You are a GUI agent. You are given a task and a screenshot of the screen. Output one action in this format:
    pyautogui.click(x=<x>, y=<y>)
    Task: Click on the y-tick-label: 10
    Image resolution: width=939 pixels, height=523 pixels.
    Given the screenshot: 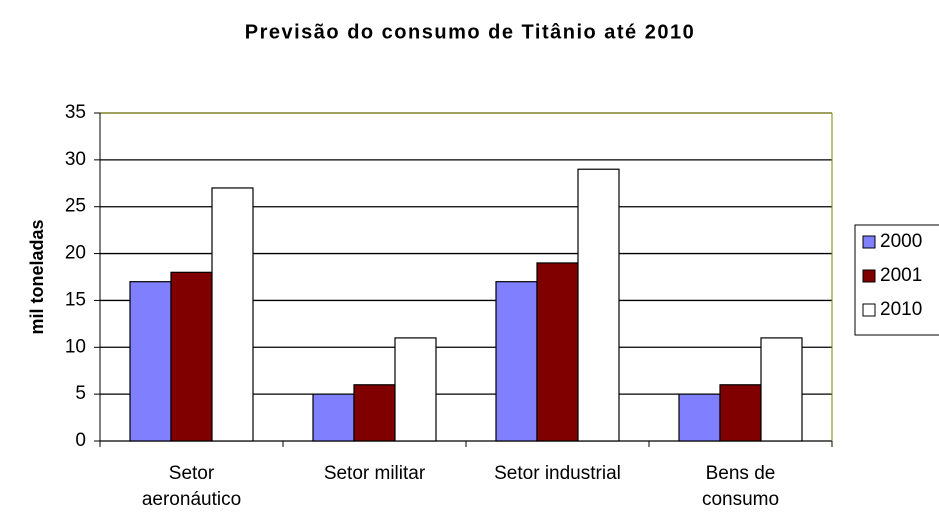 What is the action you would take?
    pyautogui.click(x=75, y=346)
    